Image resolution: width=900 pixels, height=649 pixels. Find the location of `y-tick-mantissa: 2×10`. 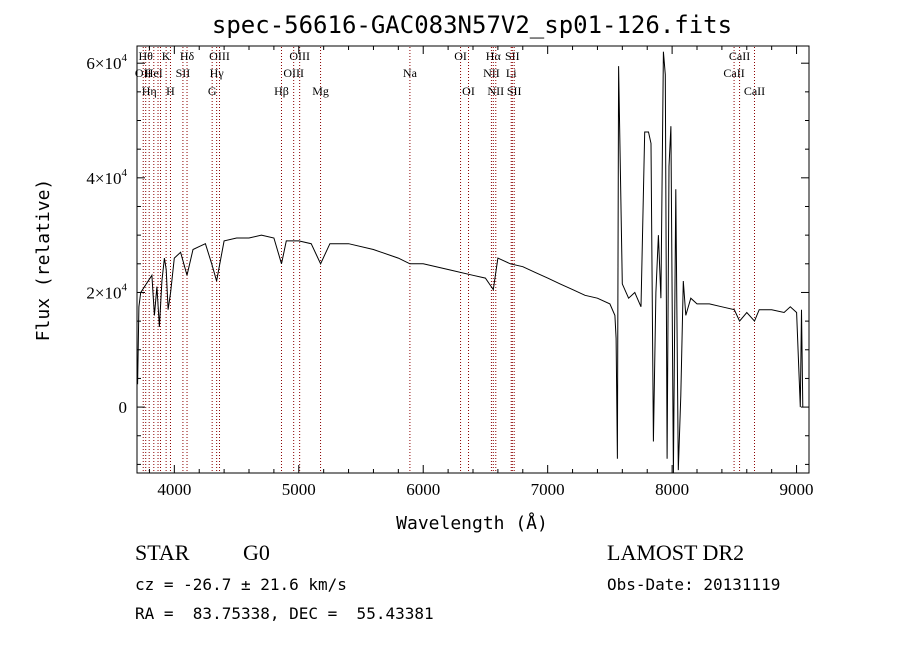

y-tick-mantissa: 2×10 is located at coordinates (103, 292).